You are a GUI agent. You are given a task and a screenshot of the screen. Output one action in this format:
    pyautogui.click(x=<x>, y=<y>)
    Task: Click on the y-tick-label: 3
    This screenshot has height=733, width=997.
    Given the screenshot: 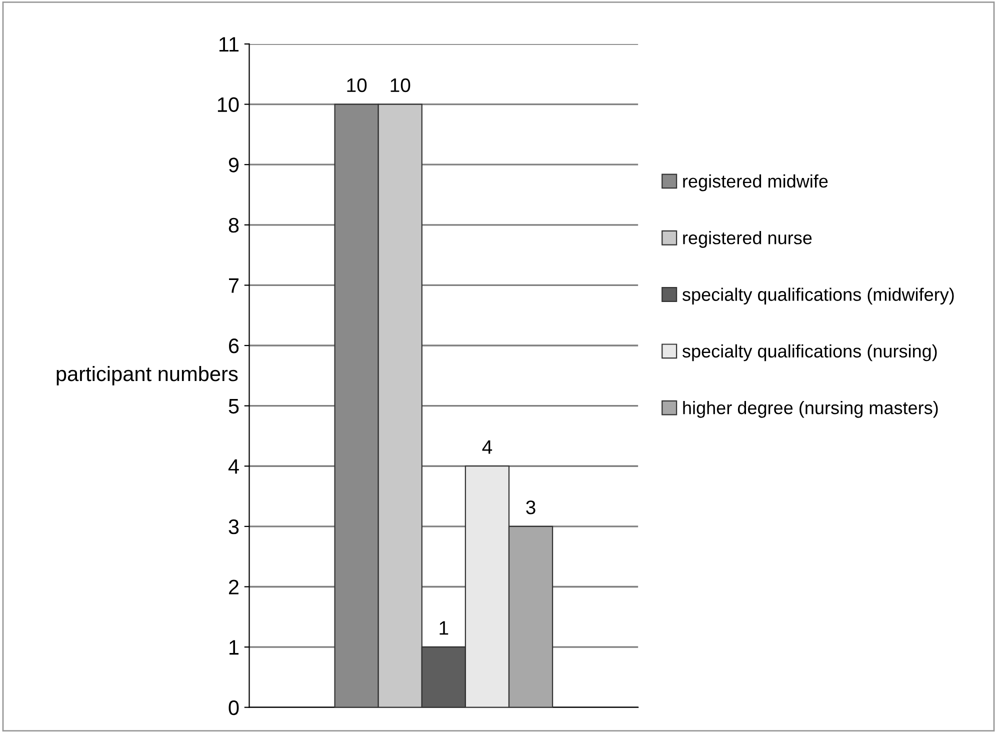 What is the action you would take?
    pyautogui.click(x=233, y=526)
    